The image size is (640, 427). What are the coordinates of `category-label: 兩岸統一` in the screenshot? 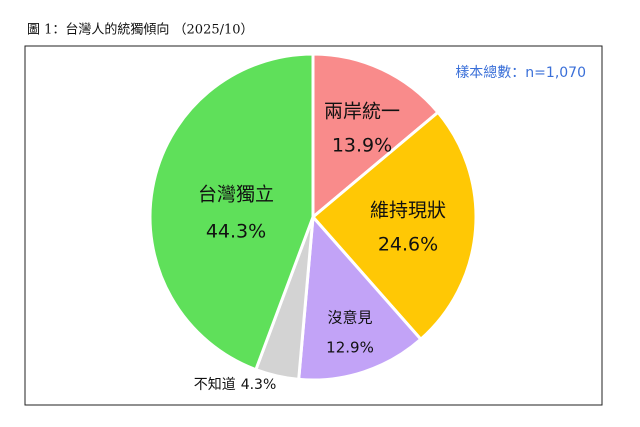 It's located at (362, 112).